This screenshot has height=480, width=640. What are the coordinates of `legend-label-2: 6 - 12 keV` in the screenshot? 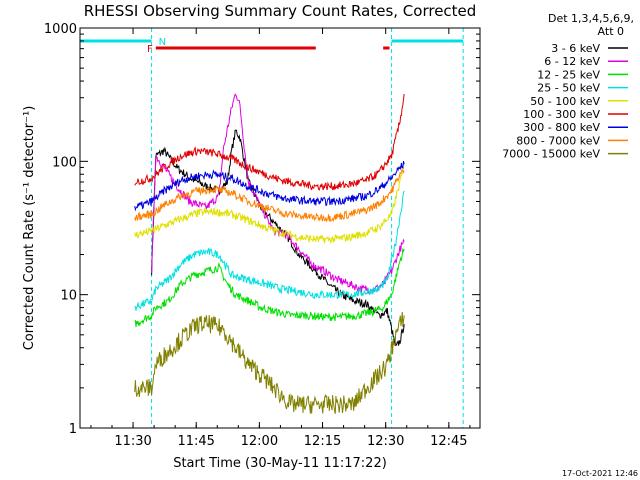 It's located at (572, 61).